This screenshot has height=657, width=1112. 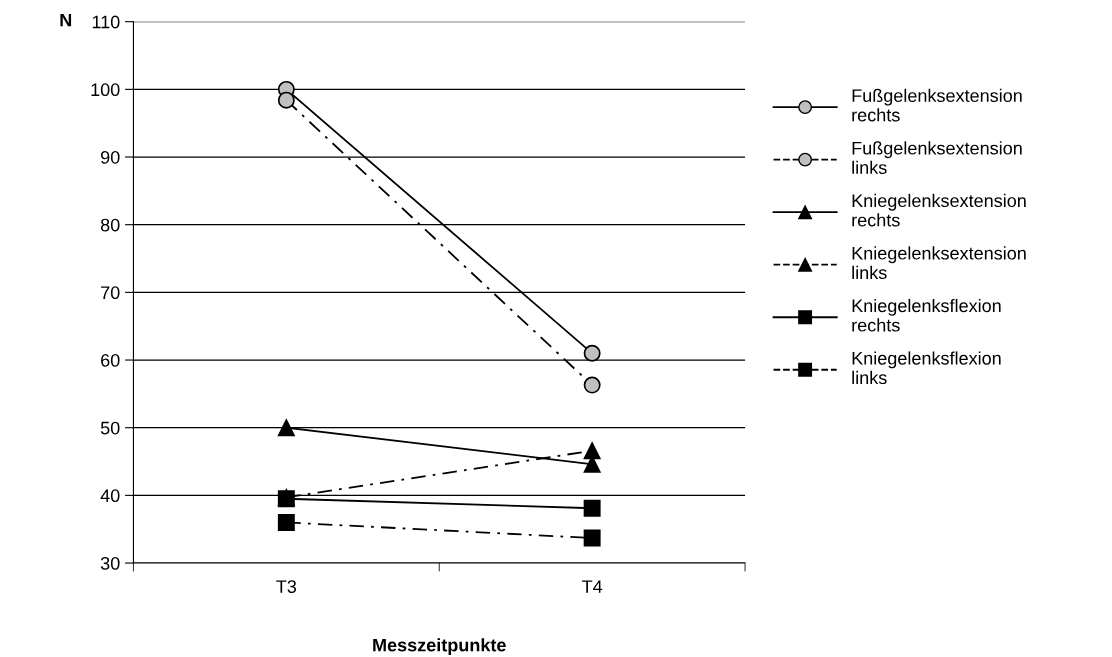 What do you see at coordinates (939, 210) in the screenshot?
I see `legend-label: Kniegelenksextension rechts` at bounding box center [939, 210].